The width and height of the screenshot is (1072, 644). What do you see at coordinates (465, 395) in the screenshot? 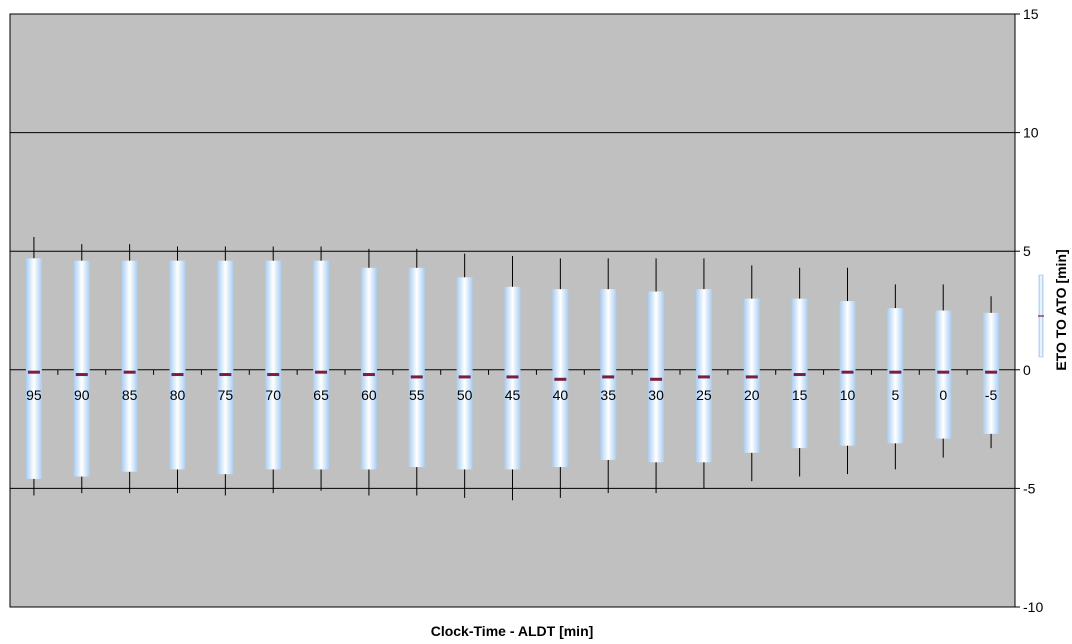
I see `x-tick-label: 50` at bounding box center [465, 395].